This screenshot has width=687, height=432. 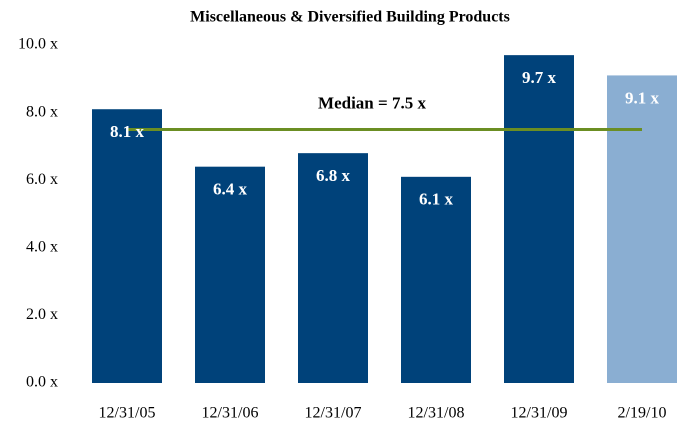 I want to click on value-label: 8.1 x, so click(x=127, y=131).